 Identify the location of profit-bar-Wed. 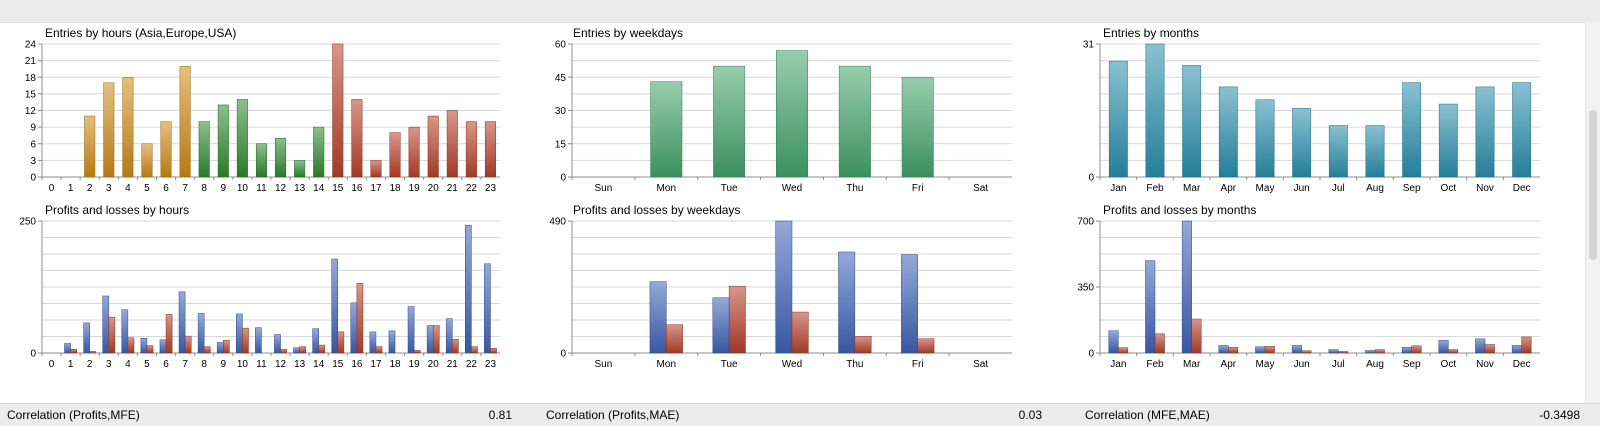
(784, 287).